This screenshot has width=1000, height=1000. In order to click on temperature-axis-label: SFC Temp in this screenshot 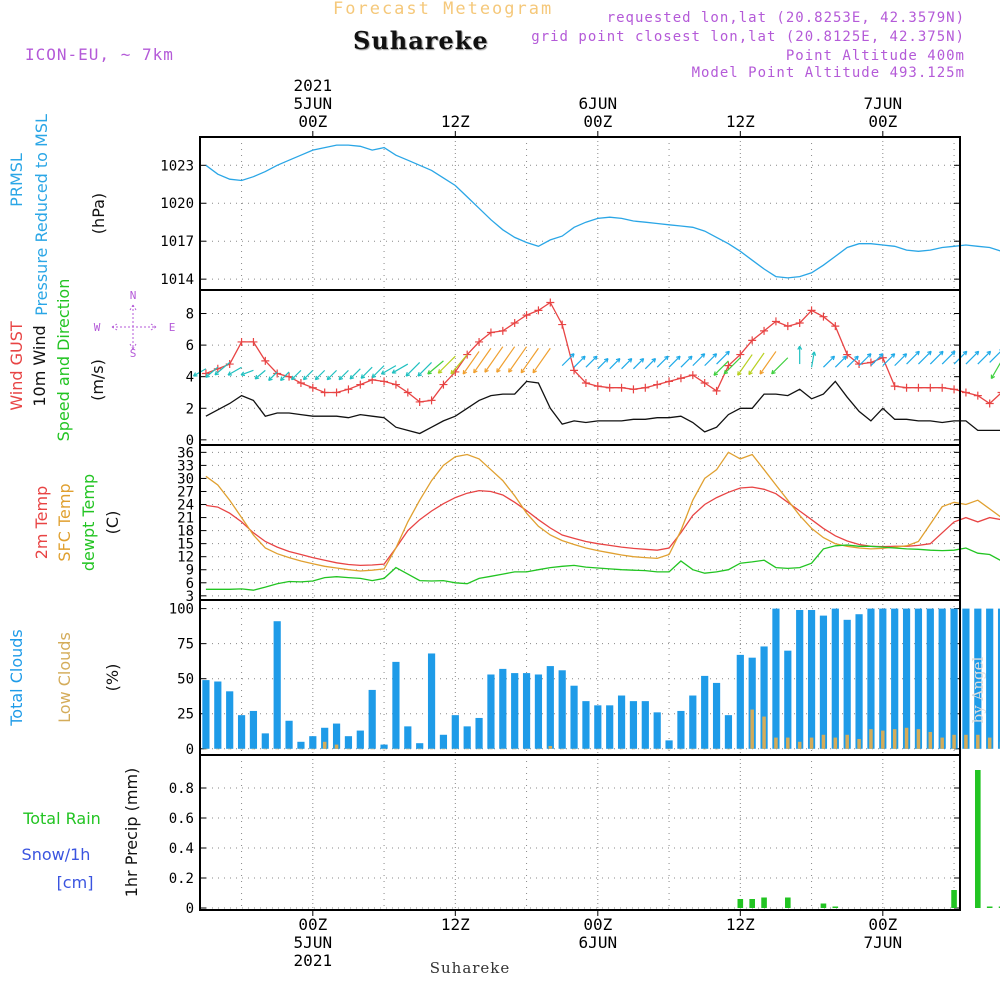, I will do `click(64, 522)`.